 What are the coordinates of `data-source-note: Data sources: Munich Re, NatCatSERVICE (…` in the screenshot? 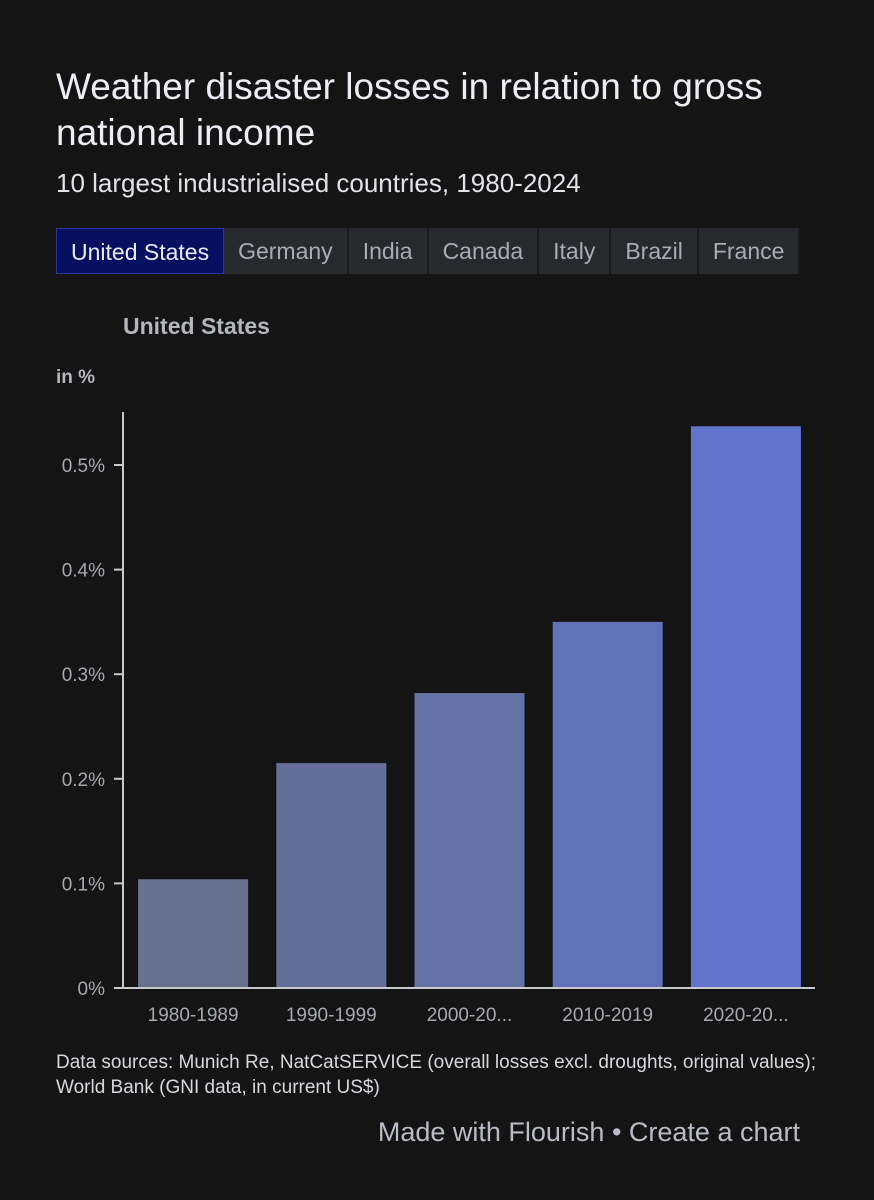 It's located at (436, 1075).